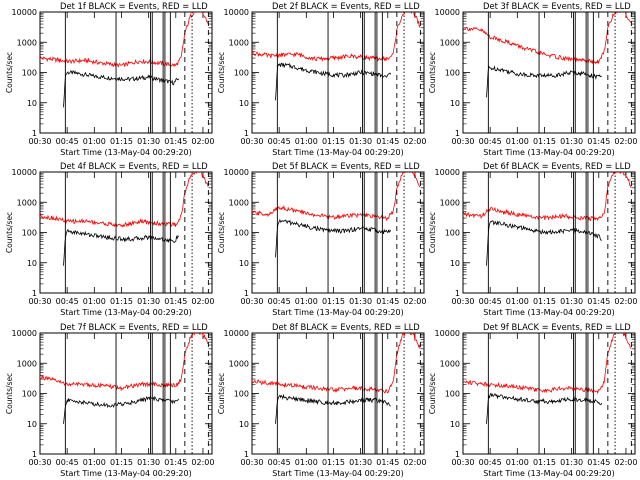  Describe the element at coordinates (134, 6) in the screenshot. I see `chart-title: Det 1f BLACK = Events, RED = LLD` at that location.